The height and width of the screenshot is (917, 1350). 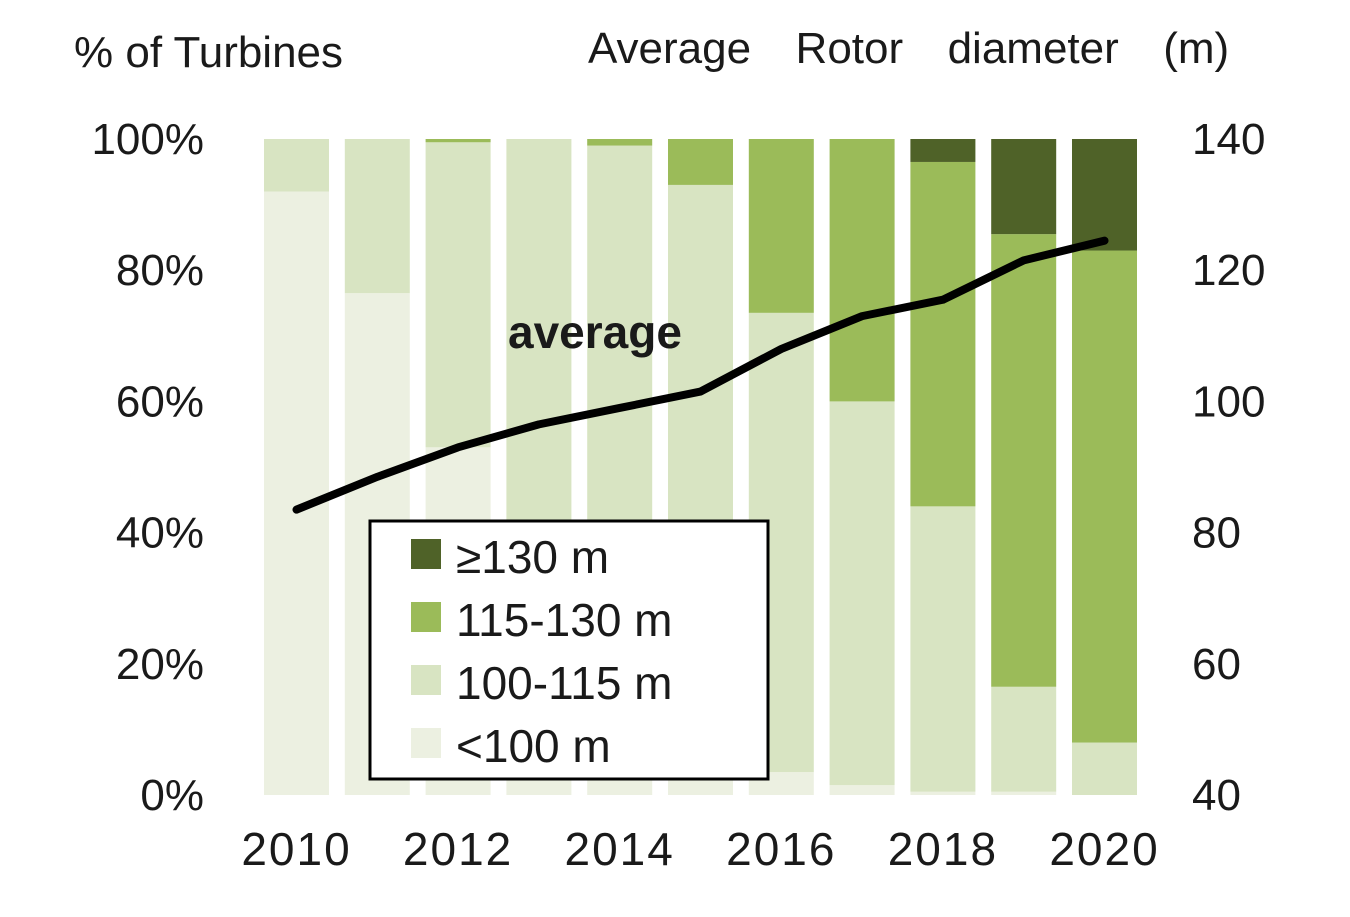 I want to click on x-axis-tick-label: 2016, so click(x=781, y=849).